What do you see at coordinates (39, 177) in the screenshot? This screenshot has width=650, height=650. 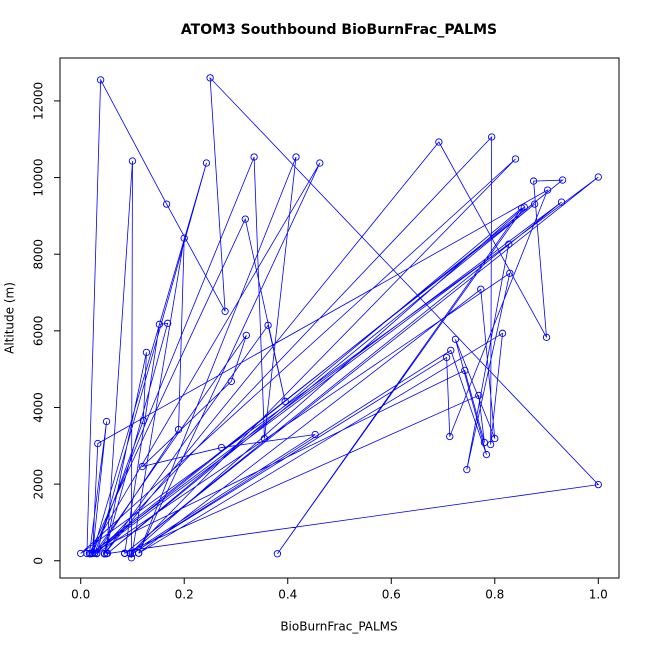 I see `y-tick-label: 10000` at bounding box center [39, 177].